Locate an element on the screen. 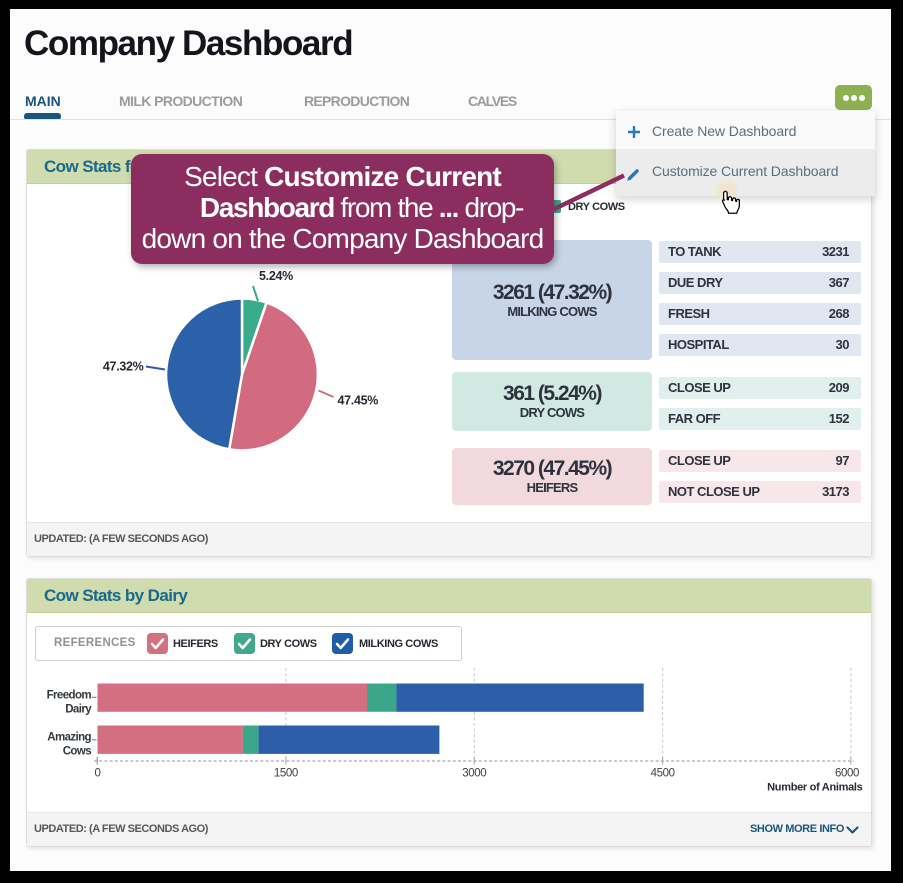 This screenshot has height=883, width=903. svg-text: 1500 is located at coordinates (286, 774).